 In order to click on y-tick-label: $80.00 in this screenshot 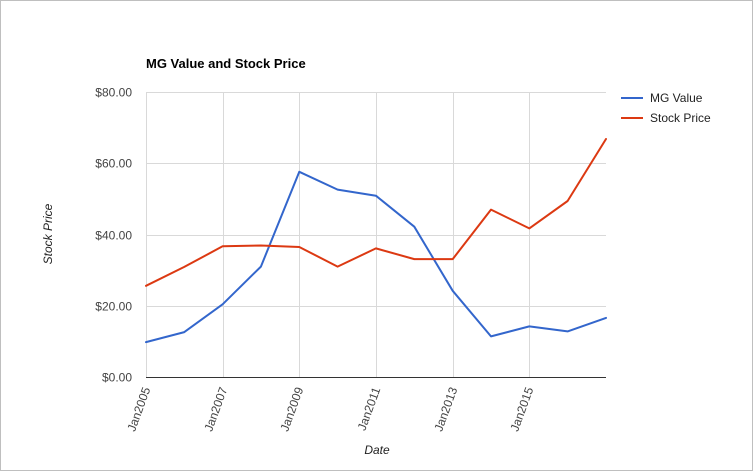, I will do `click(113, 93)`.